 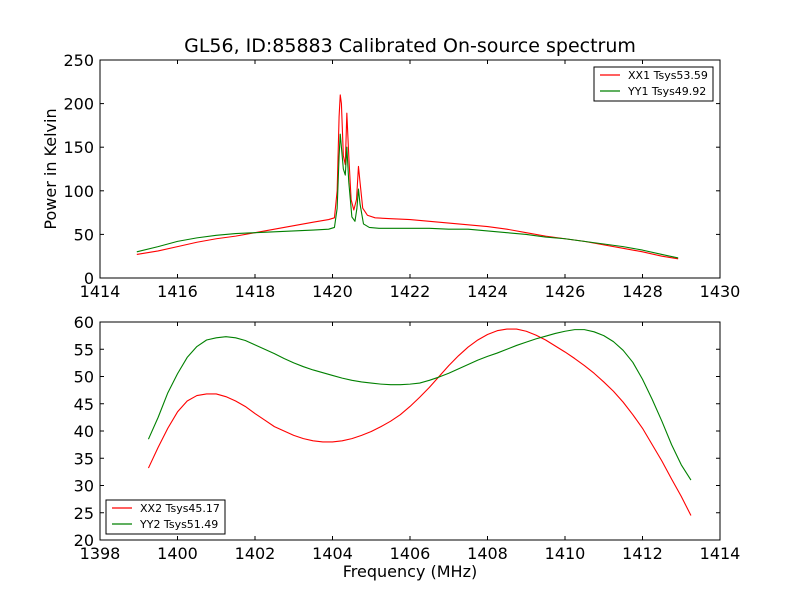 What do you see at coordinates (78, 191) in the screenshot?
I see `chart-0-y-tick-label: 100` at bounding box center [78, 191].